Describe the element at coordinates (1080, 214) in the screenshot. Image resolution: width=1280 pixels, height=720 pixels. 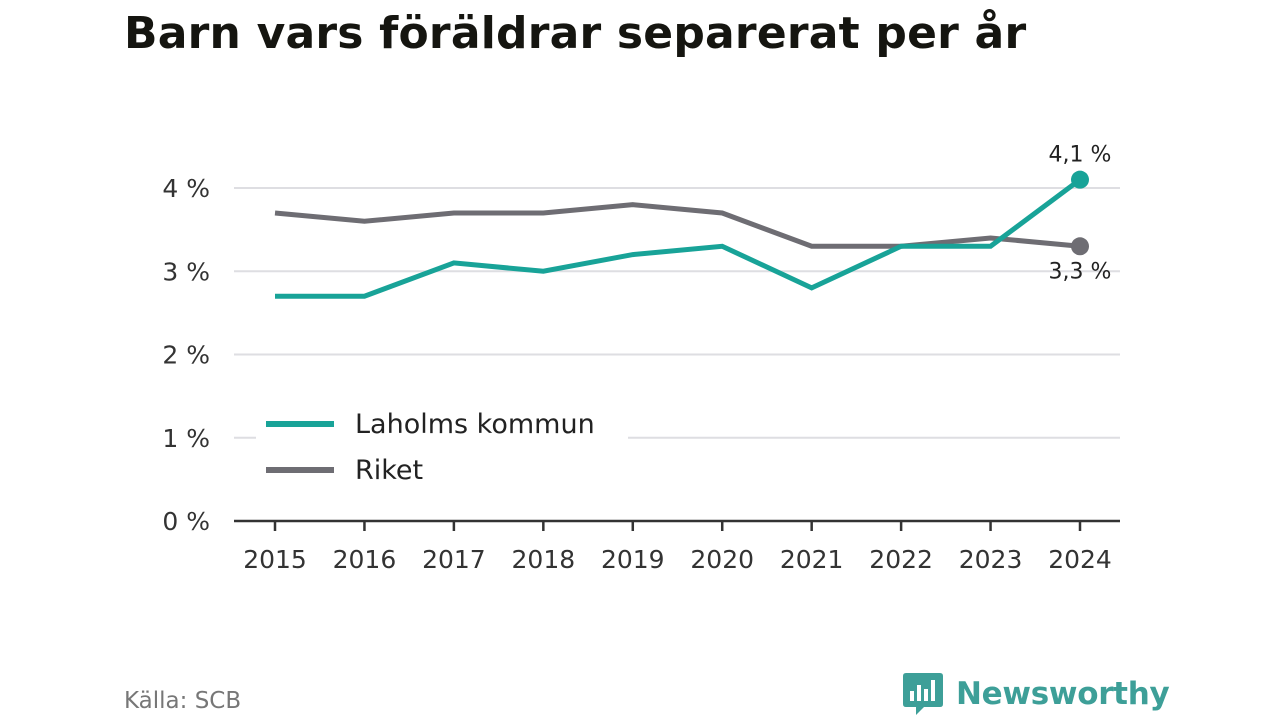
I see `data-labels: 4,1 % 3,3 %` at that location.